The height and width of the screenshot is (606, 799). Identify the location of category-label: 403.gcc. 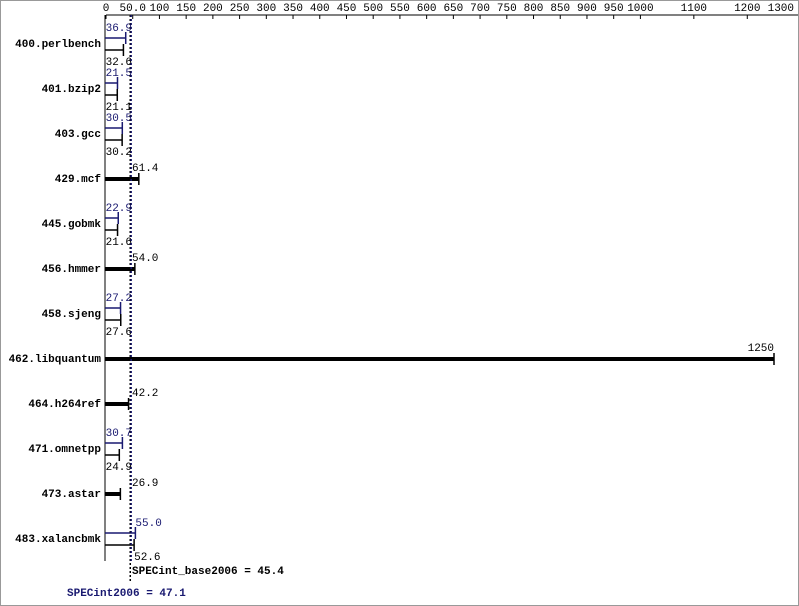
(78, 135).